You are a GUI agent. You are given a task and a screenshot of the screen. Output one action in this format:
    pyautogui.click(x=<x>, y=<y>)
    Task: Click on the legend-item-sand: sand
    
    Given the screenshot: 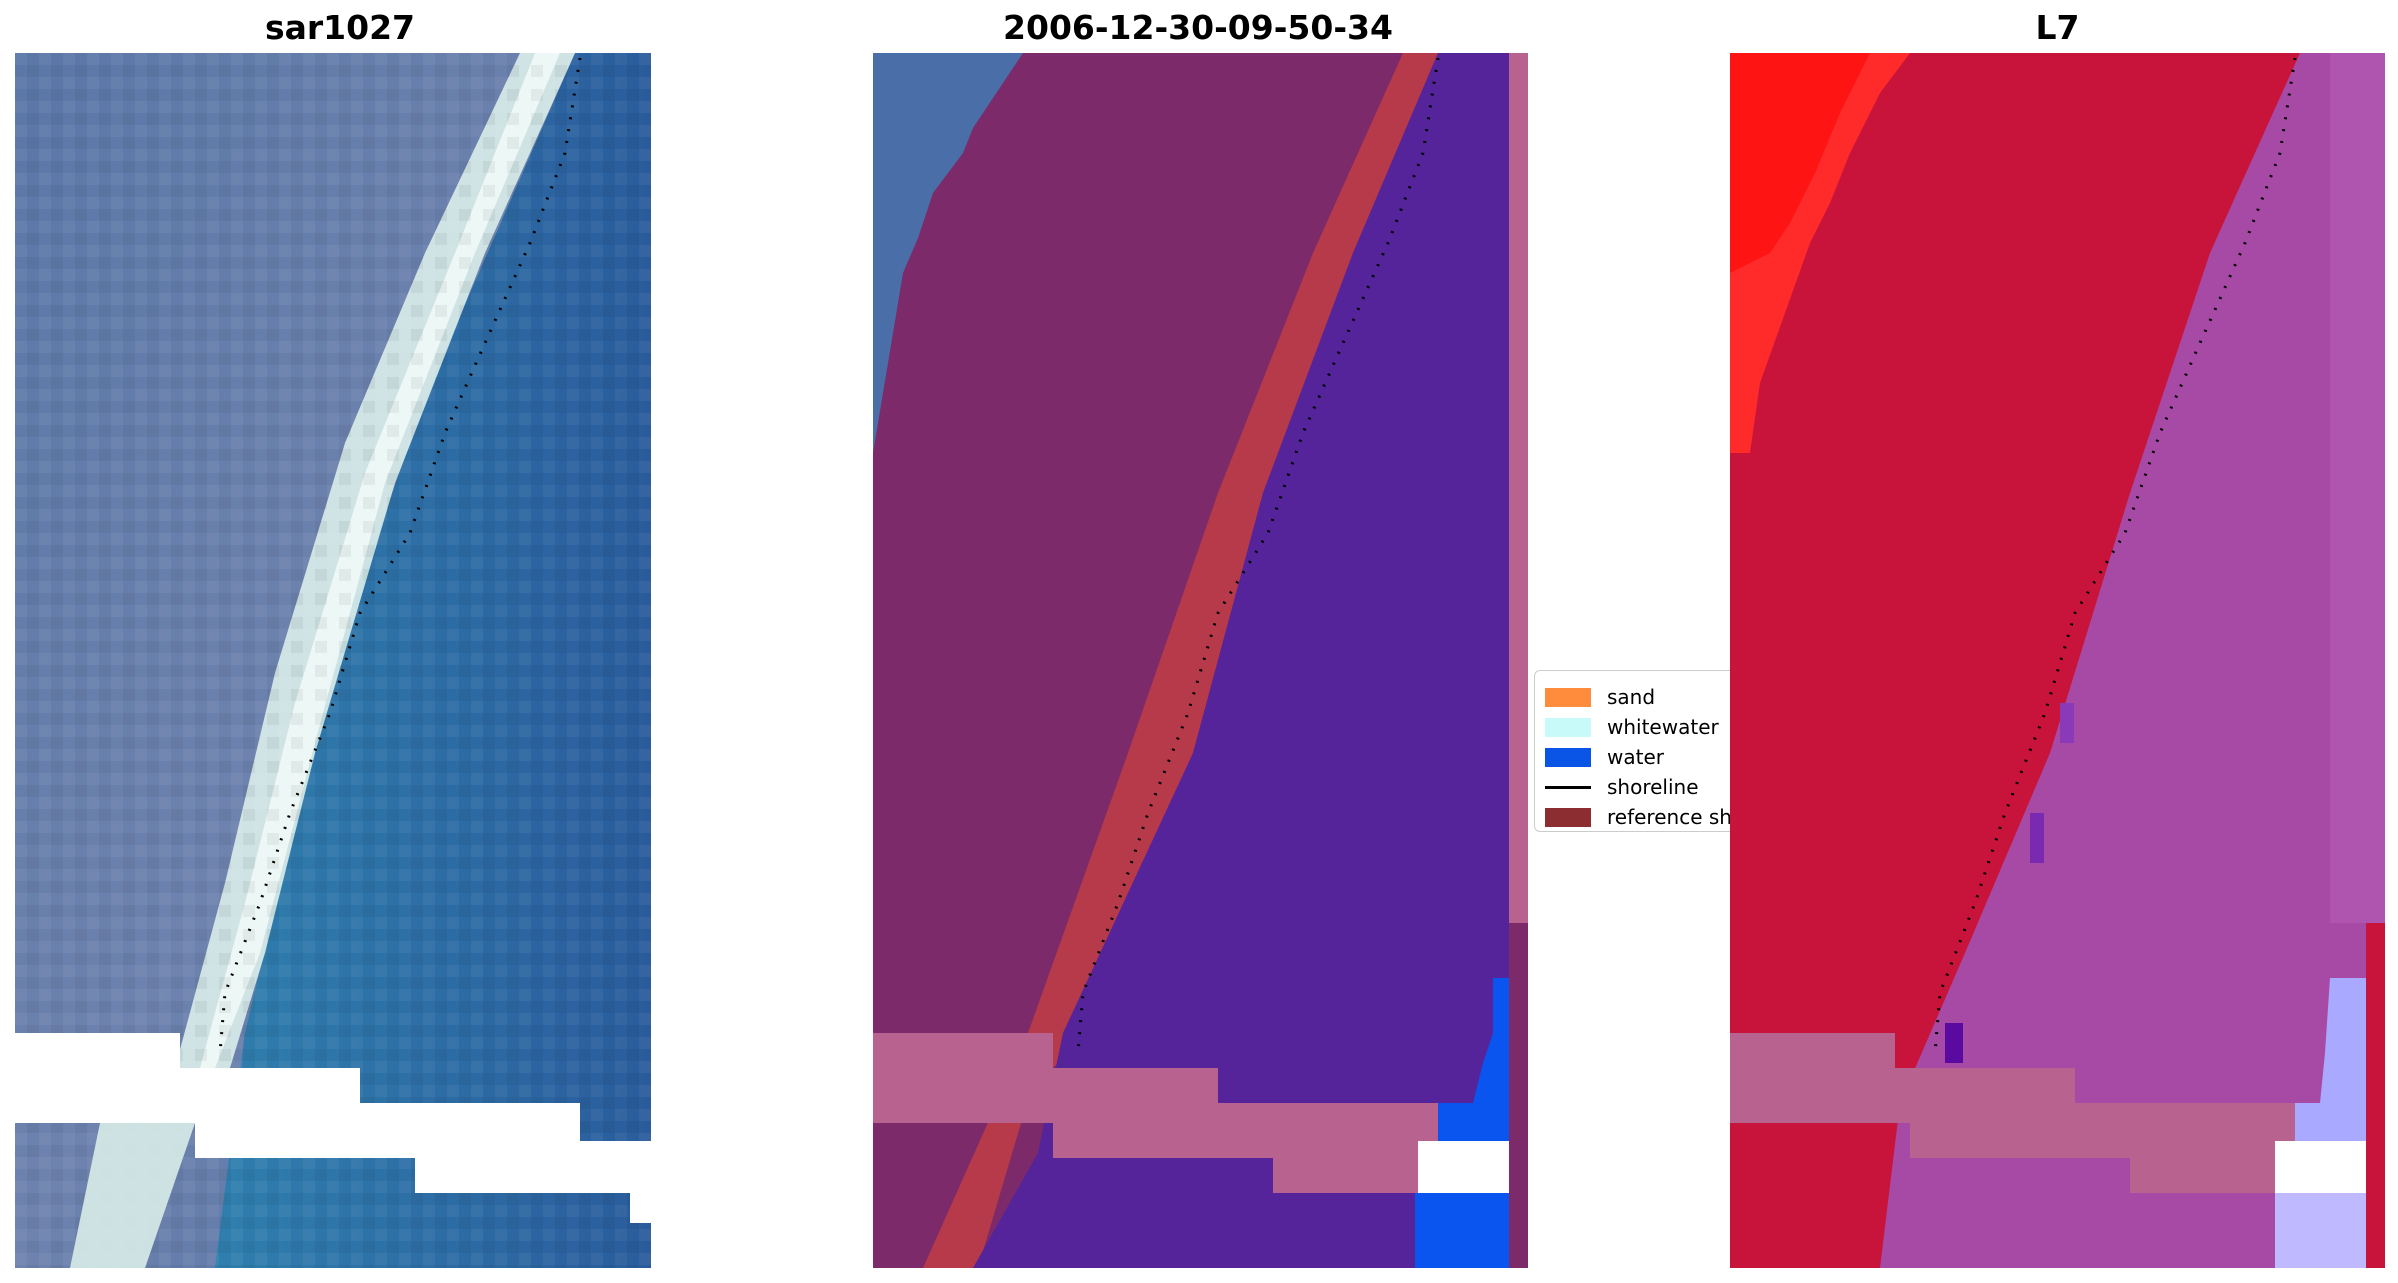 What is the action you would take?
    pyautogui.click(x=1600, y=697)
    